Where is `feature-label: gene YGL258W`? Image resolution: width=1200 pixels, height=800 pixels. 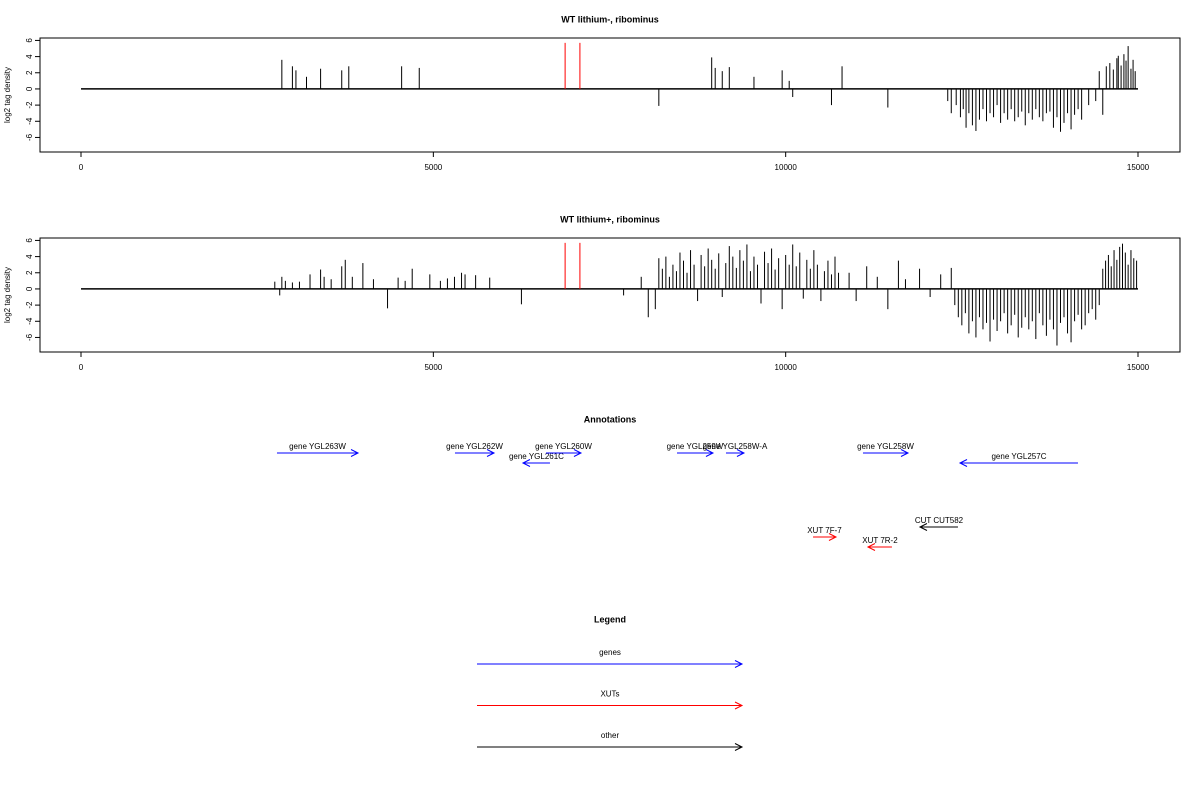 feature-label: gene YGL258W is located at coordinates (885, 446).